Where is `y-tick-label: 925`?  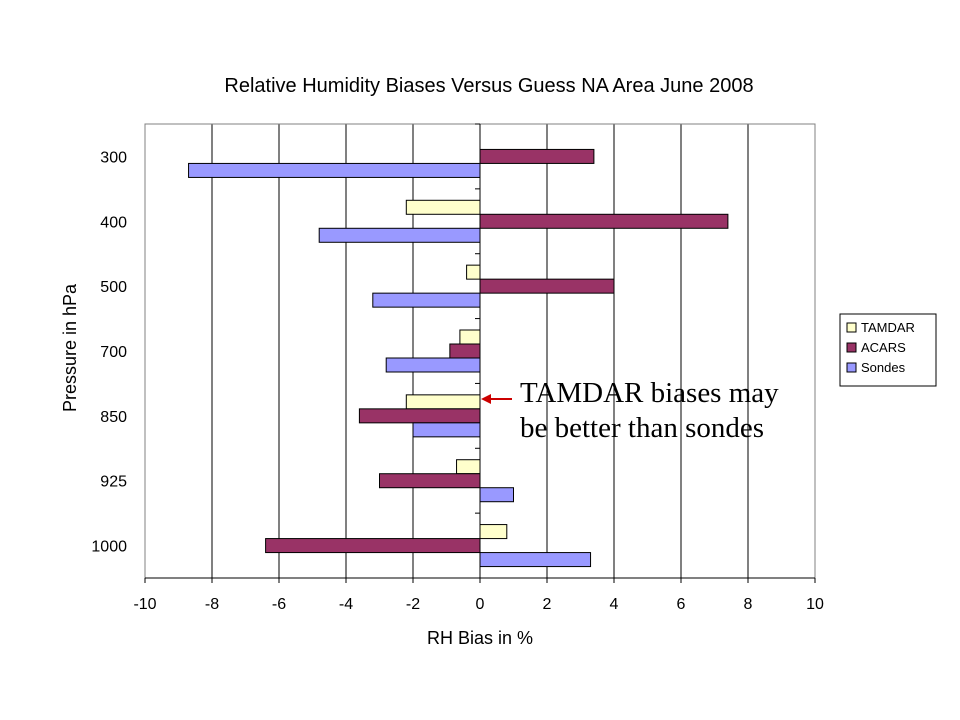 y-tick-label: 925 is located at coordinates (113, 482).